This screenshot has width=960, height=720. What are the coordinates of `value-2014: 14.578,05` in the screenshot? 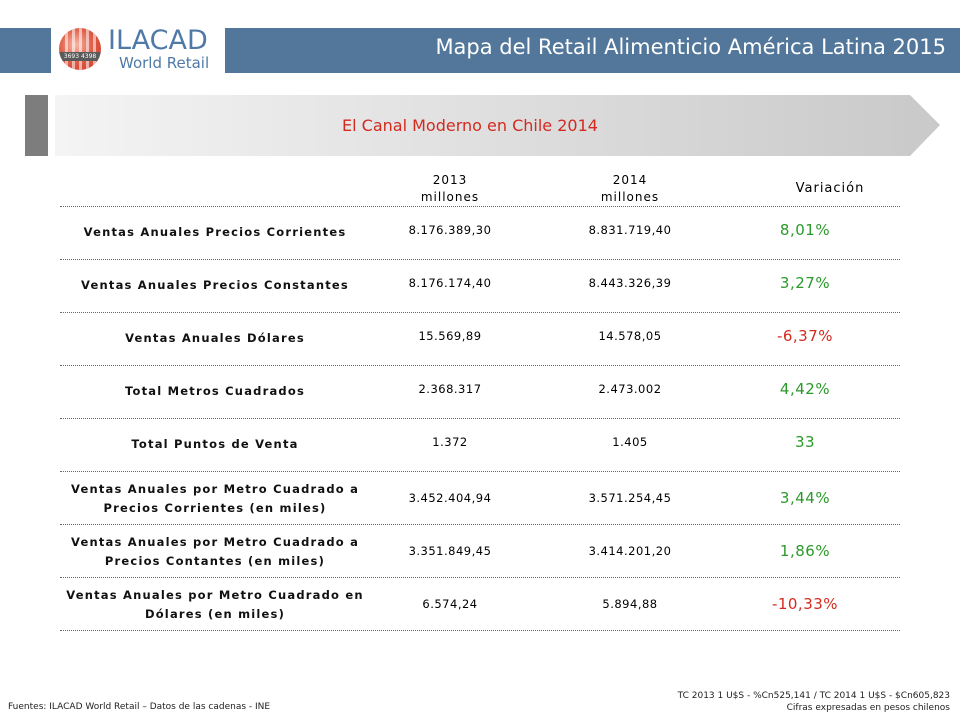 It's located at (630, 336).